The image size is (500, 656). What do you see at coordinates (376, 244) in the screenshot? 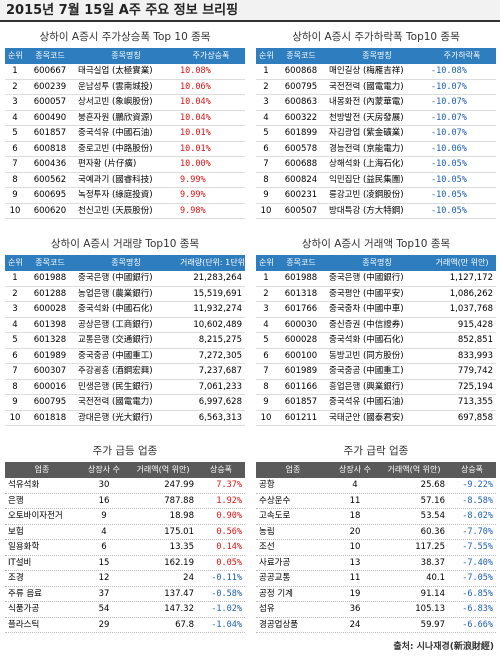
I see `table-title: 상하이 A증시 거래액 Top10 종목` at bounding box center [376, 244].